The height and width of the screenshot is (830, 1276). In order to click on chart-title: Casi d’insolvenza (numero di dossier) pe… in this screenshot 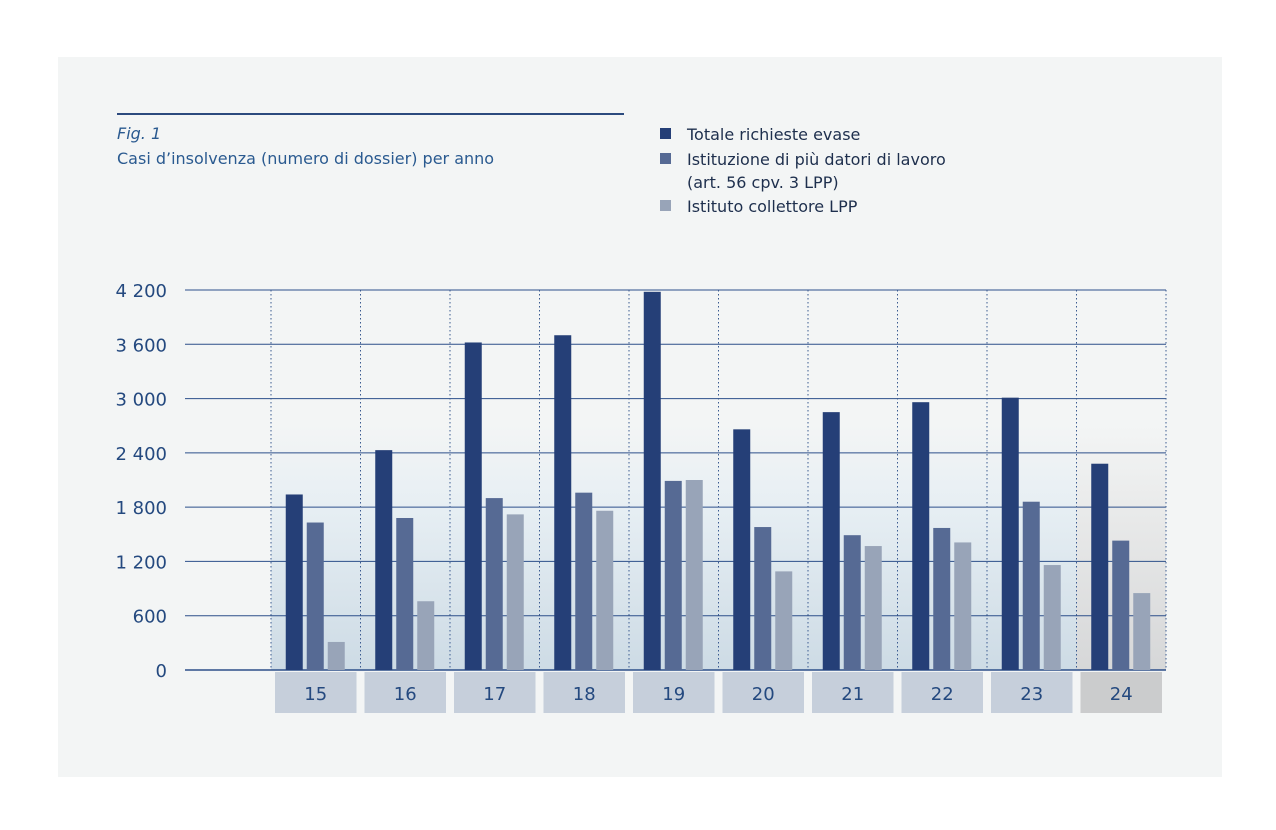, I will do `click(306, 158)`.